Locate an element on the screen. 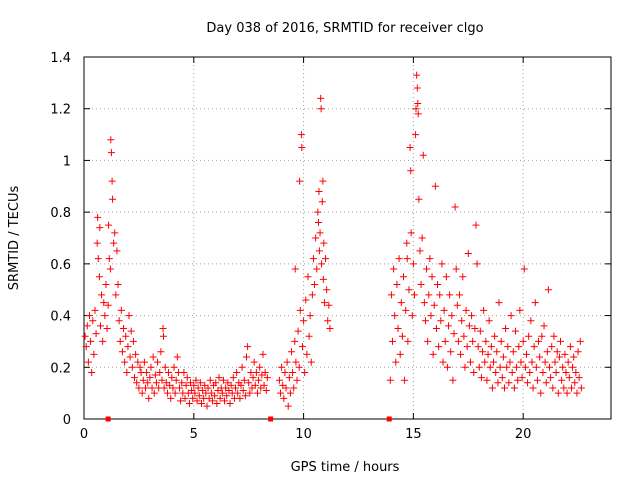 Image resolution: width=640 pixels, height=480 pixels. x-axis-label: GPS time / hours is located at coordinates (345, 467).